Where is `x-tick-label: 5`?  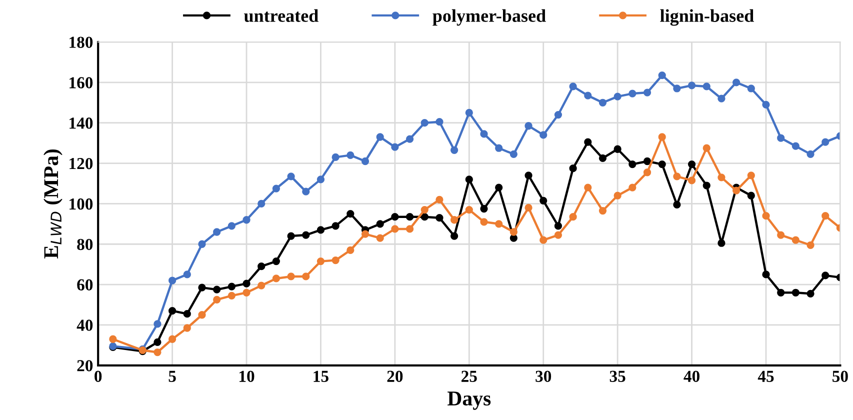 x-tick-label: 5 is located at coordinates (172, 376).